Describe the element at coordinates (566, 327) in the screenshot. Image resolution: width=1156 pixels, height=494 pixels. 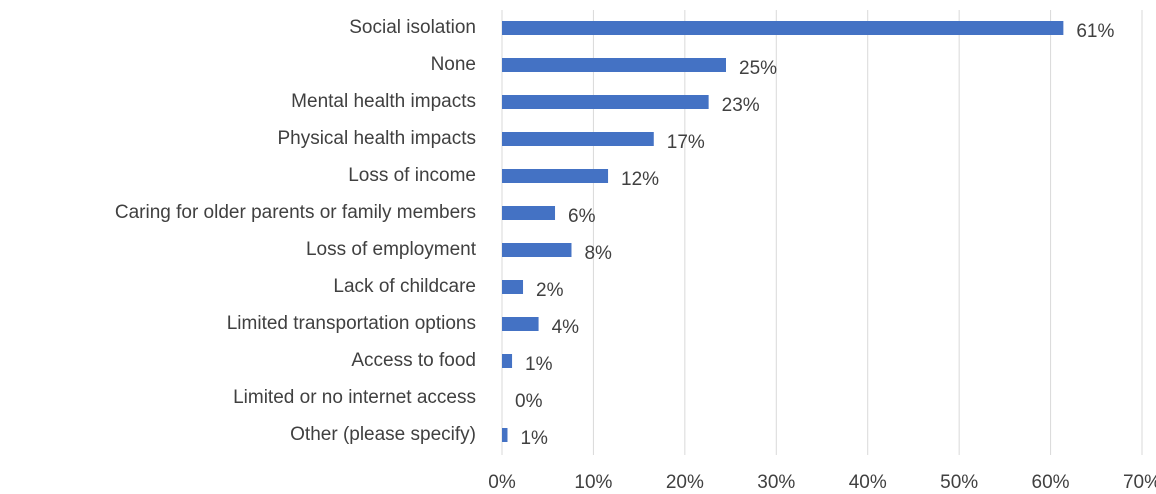
I see `data-label: 4%` at that location.